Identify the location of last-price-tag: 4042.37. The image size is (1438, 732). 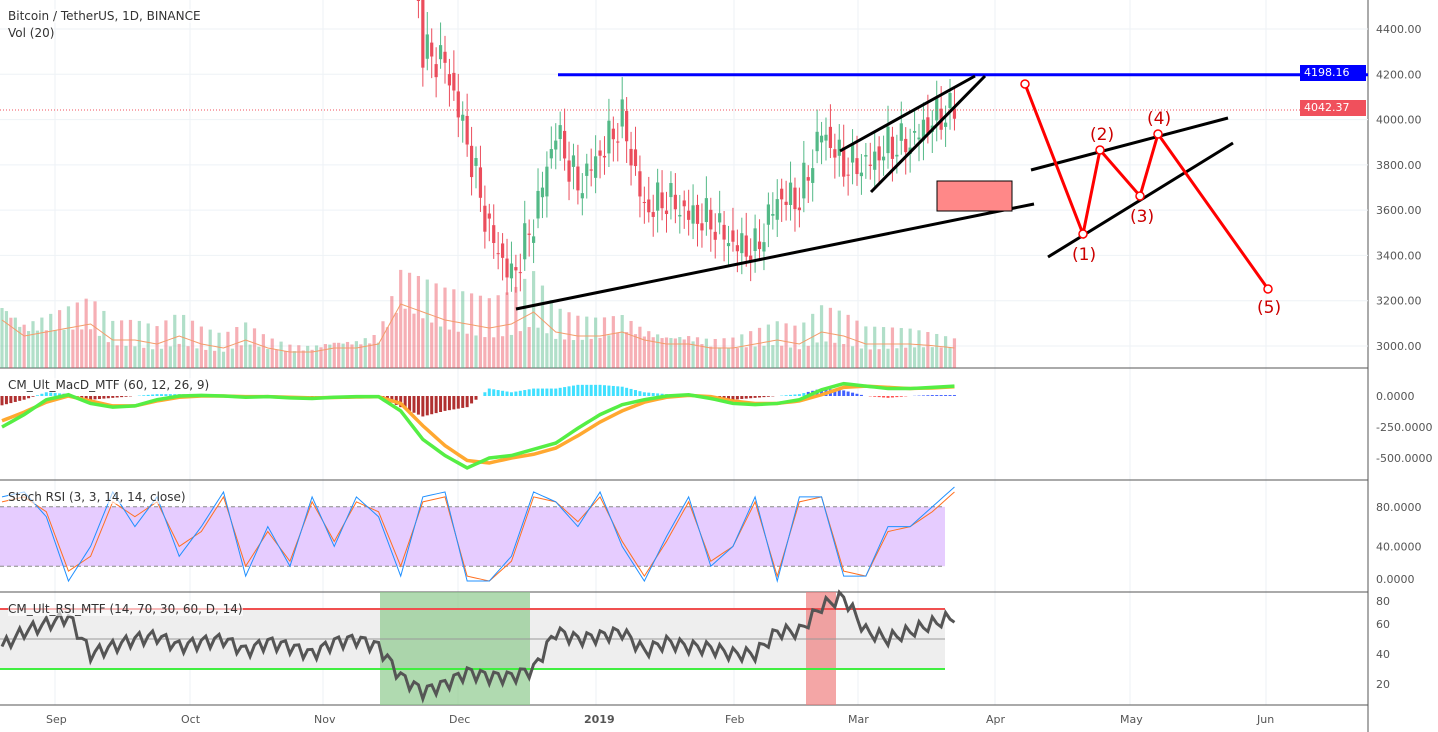
(1333, 108).